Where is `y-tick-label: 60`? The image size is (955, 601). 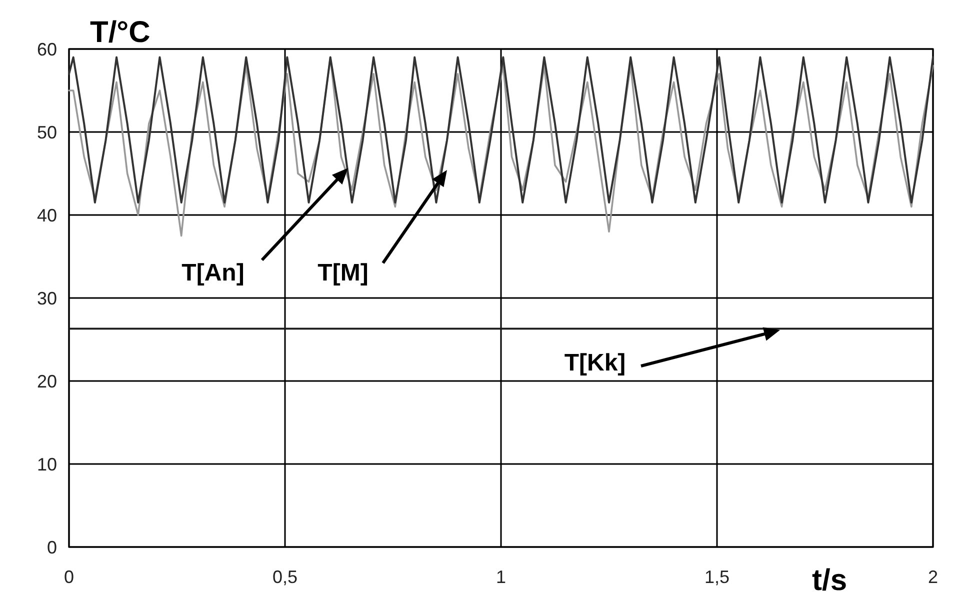
y-tick-label: 60 is located at coordinates (46, 49).